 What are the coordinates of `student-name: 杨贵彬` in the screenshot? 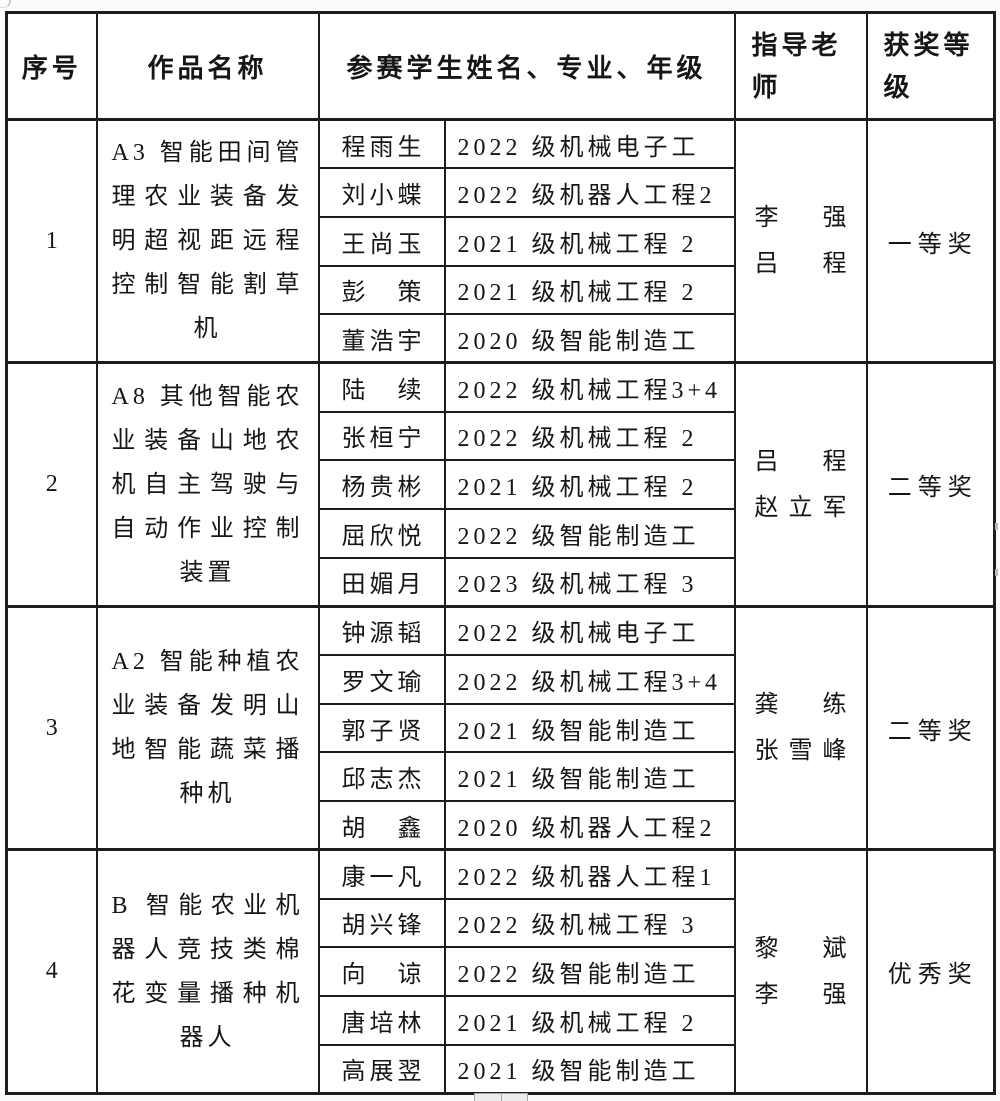 It's located at (381, 488).